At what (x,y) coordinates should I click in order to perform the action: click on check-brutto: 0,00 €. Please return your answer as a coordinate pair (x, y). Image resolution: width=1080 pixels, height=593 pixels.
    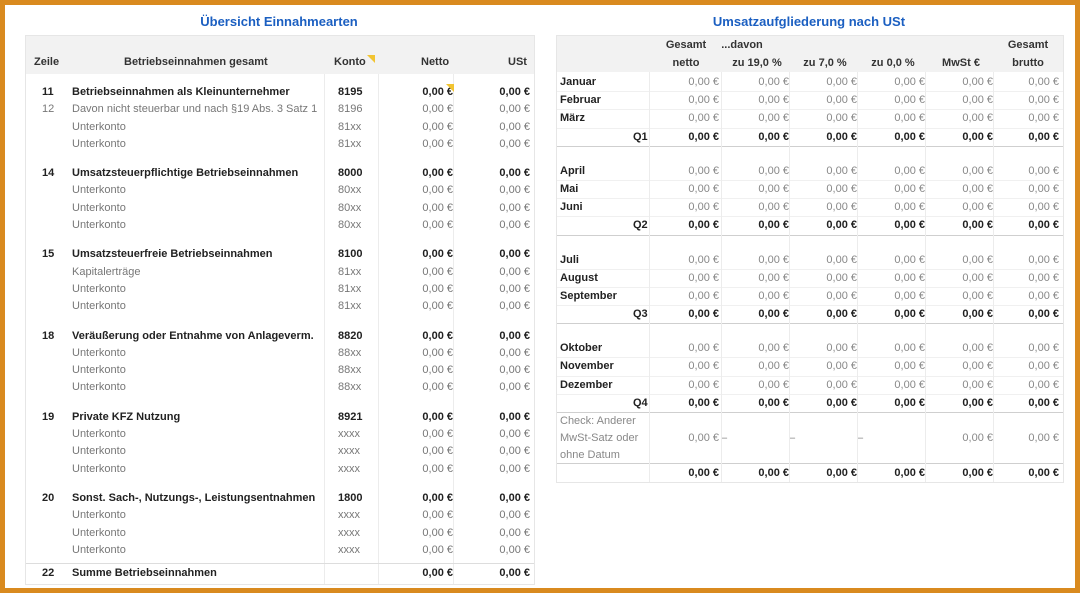
    Looking at the image, I should click on (1043, 438).